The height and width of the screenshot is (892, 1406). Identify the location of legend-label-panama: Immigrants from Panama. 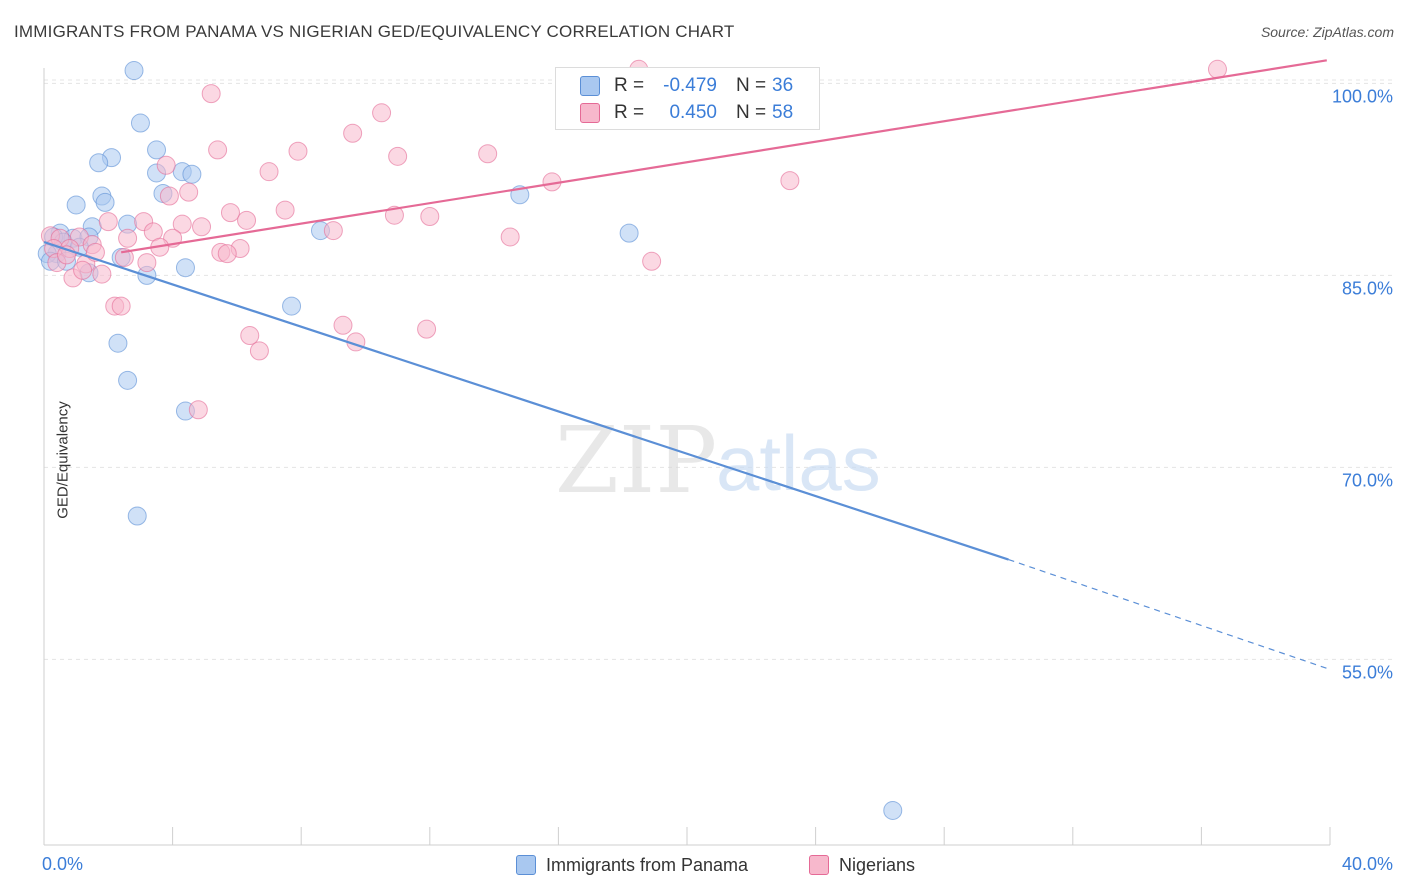
(647, 864).